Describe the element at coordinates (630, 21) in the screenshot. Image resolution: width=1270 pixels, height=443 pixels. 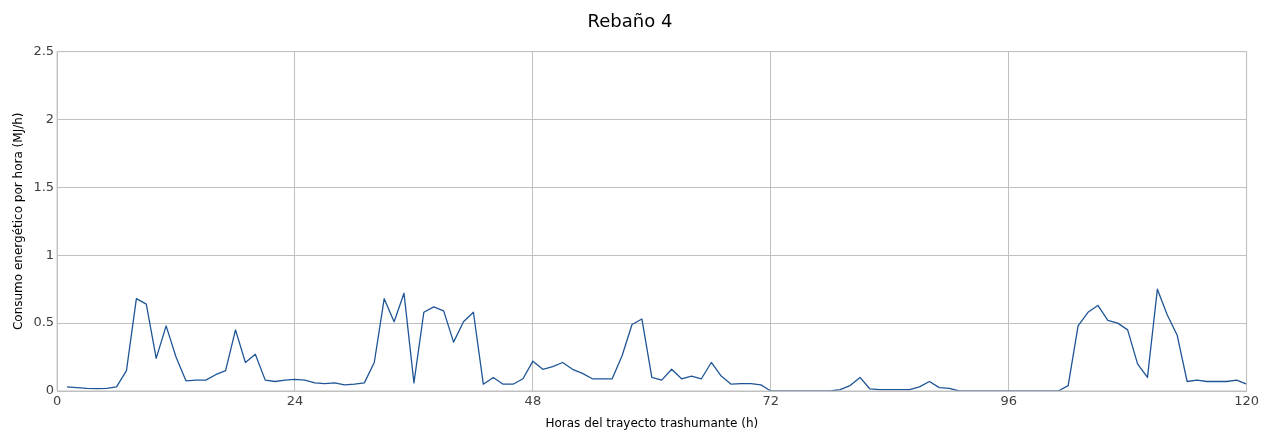
I see `chart-title: Rebaño 4` at that location.